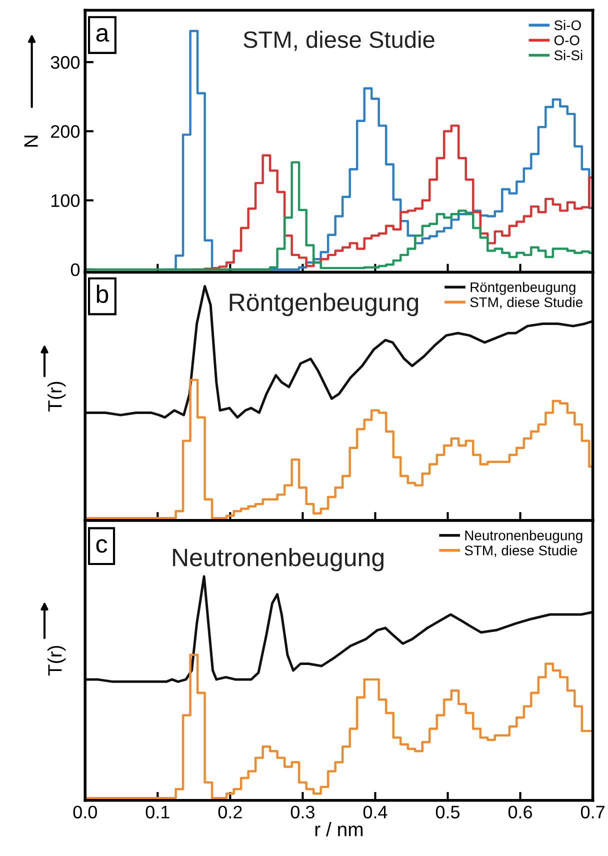 This screenshot has height=856, width=608. I want to click on y-tick-label: 200, so click(65, 131).